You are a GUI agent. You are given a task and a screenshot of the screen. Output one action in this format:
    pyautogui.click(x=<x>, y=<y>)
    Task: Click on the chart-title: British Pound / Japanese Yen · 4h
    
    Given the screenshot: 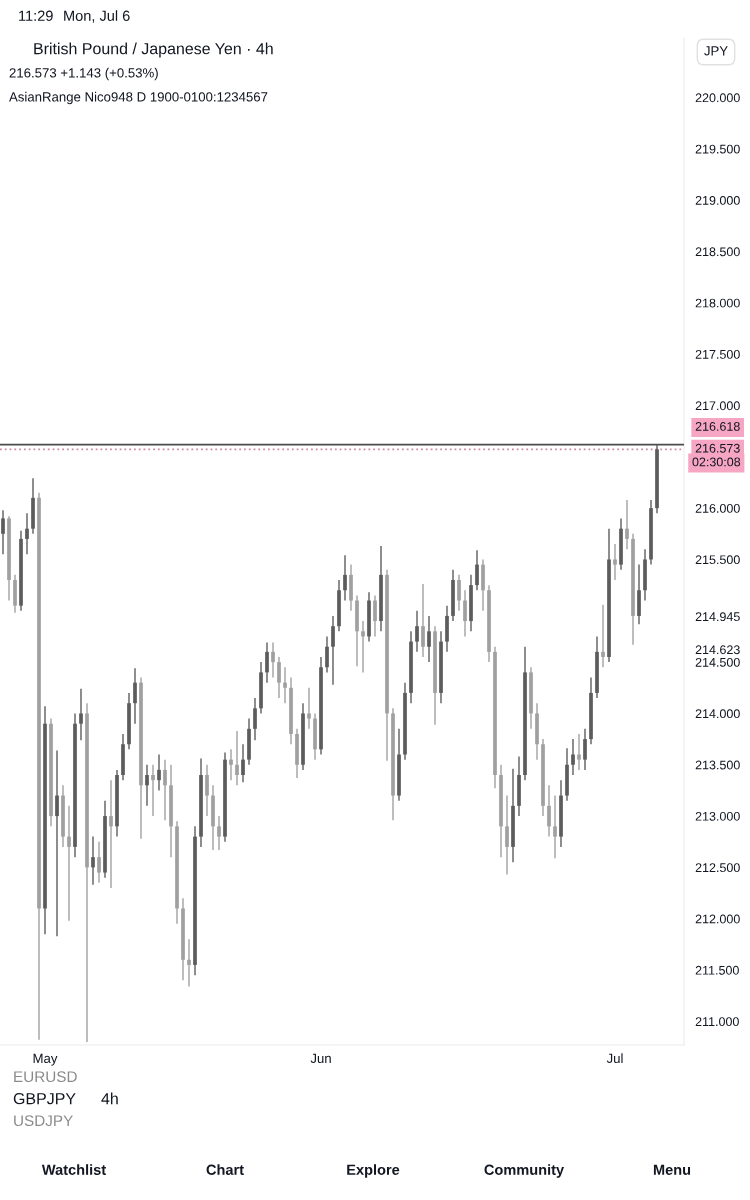 What is the action you would take?
    pyautogui.click(x=153, y=50)
    